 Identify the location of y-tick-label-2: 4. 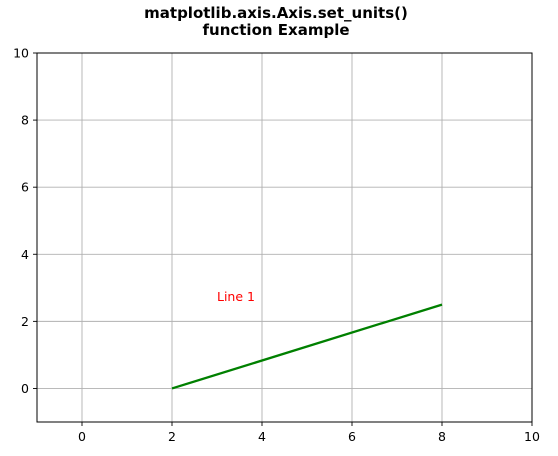
(25, 254).